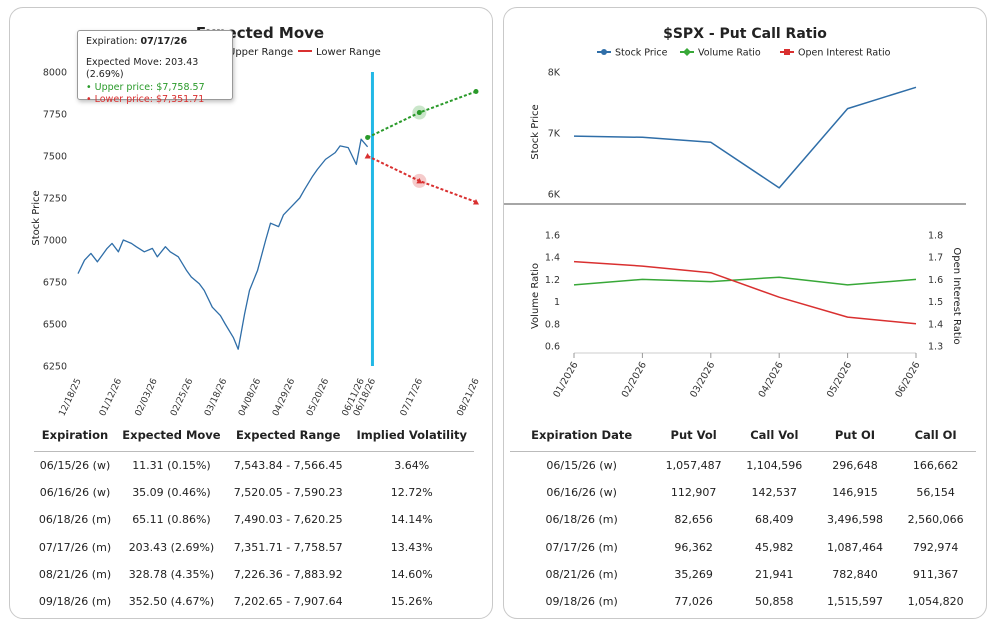 The height and width of the screenshot is (627, 991). I want to click on y-tick-label: 6500, so click(55, 325).